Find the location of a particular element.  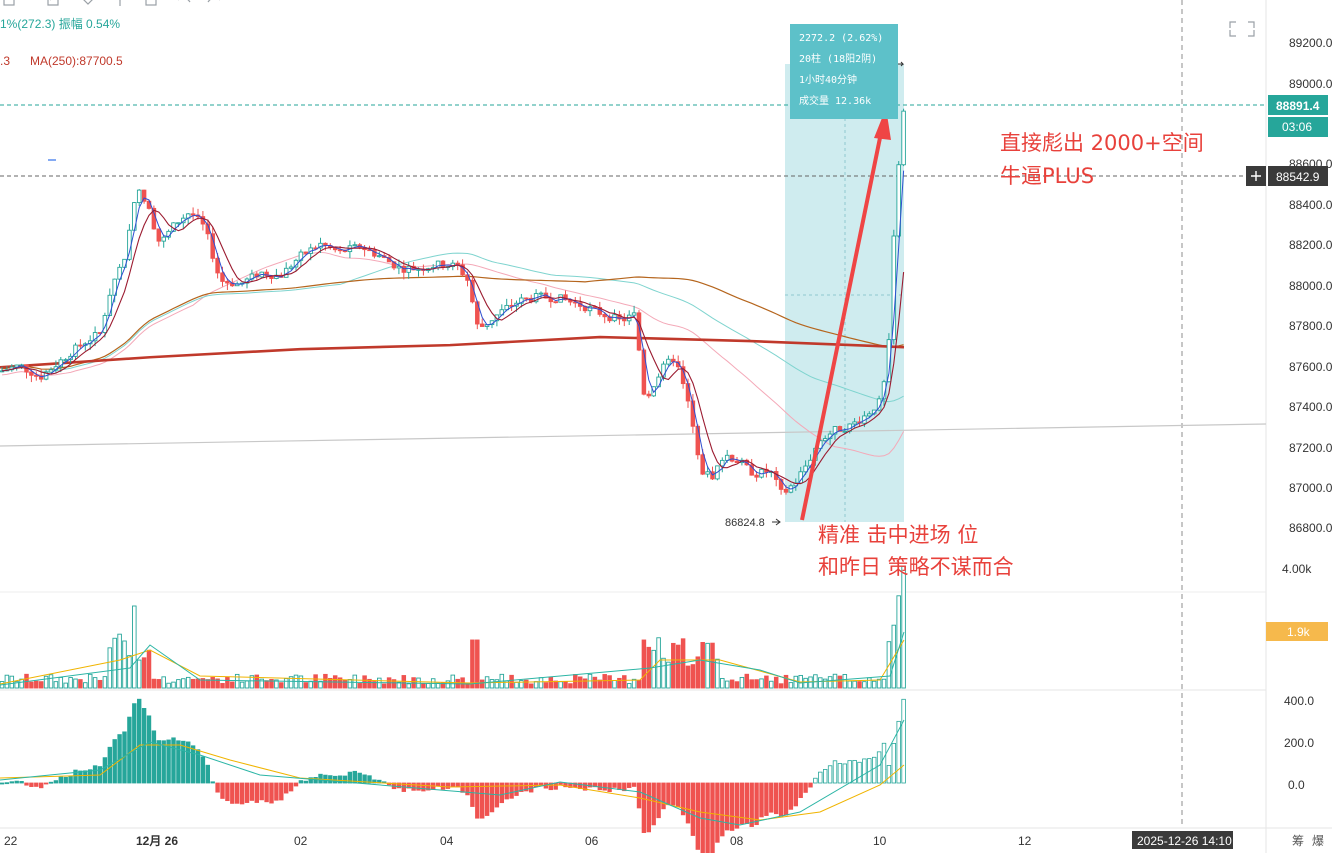

price-tick: 87200.0 is located at coordinates (1310, 448).